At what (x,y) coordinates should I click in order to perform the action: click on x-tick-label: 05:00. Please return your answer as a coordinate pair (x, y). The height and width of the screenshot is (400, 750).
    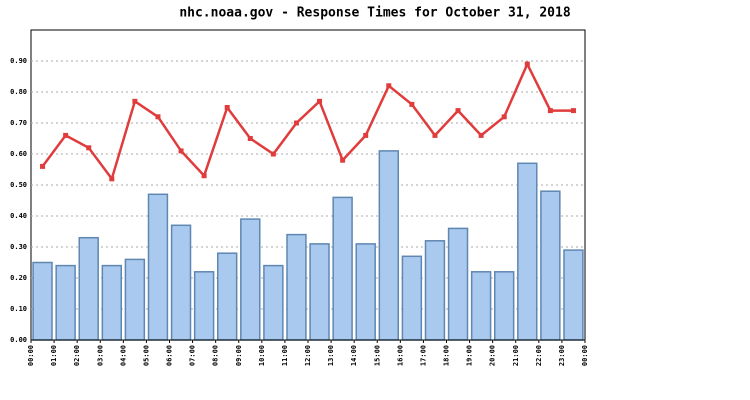
    Looking at the image, I should click on (146, 355).